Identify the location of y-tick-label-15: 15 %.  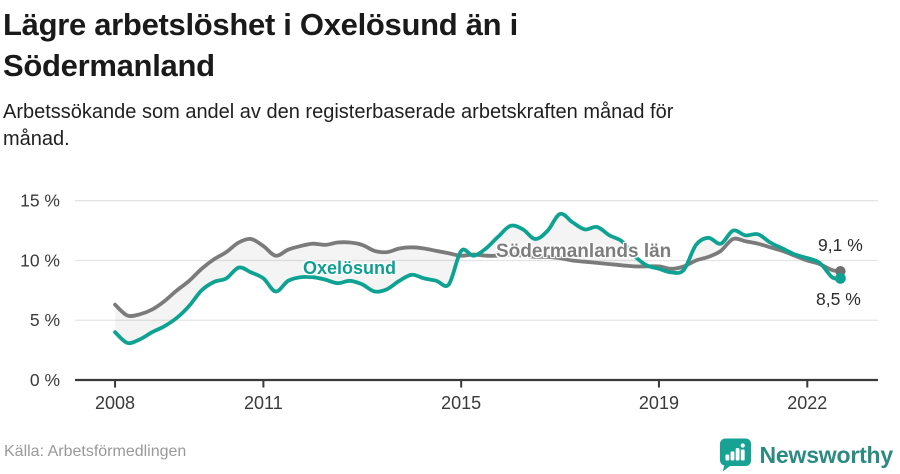
(40, 201).